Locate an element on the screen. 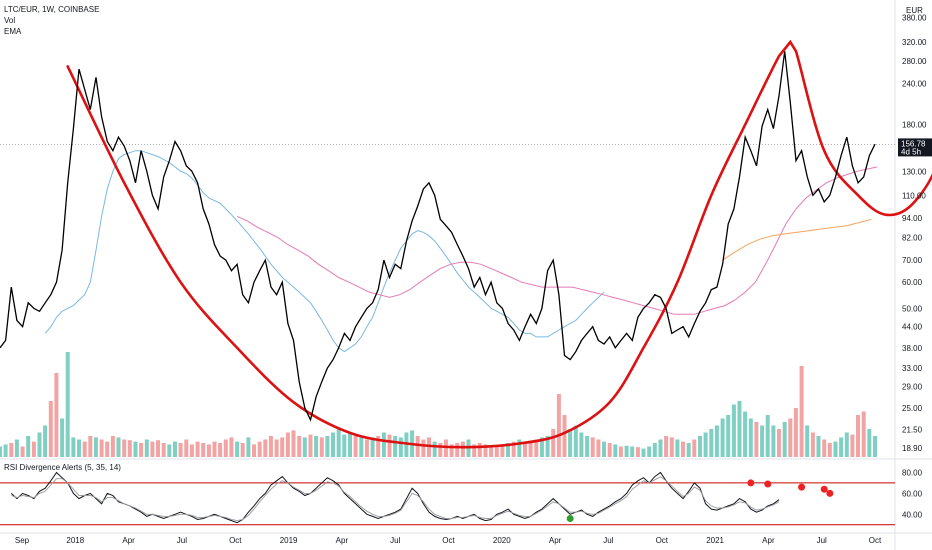  price-tick-label: 180.00 is located at coordinates (914, 125).